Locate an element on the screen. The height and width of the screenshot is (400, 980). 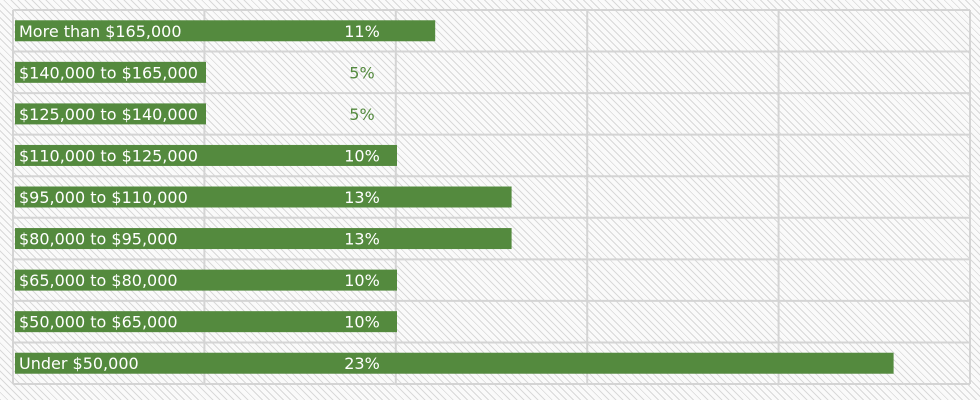
bar-row: $125,000 to $140,000 5% is located at coordinates (195, 114).